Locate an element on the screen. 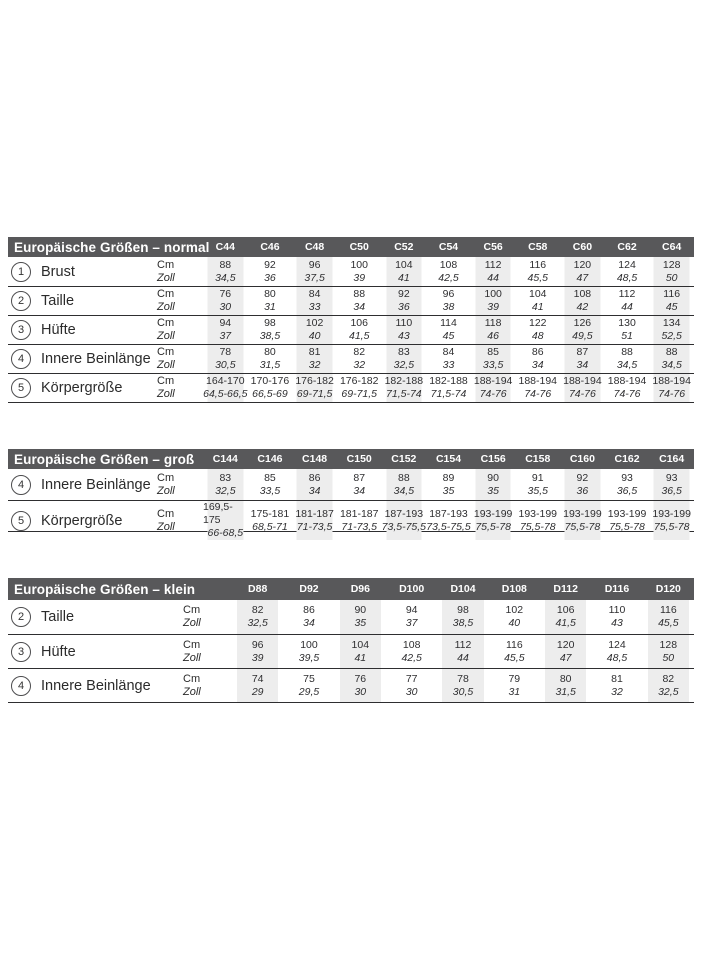 The height and width of the screenshot is (960, 720). row-label-cell: 3 Hüfte is located at coordinates (82, 330).